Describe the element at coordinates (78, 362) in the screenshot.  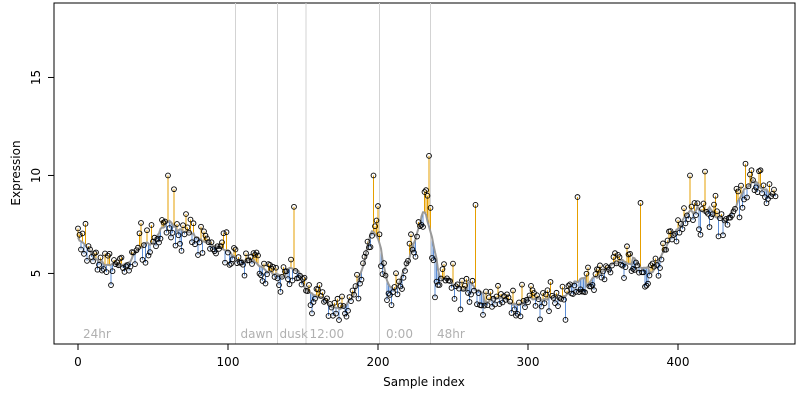
I see `x-tick-label: 0` at that location.